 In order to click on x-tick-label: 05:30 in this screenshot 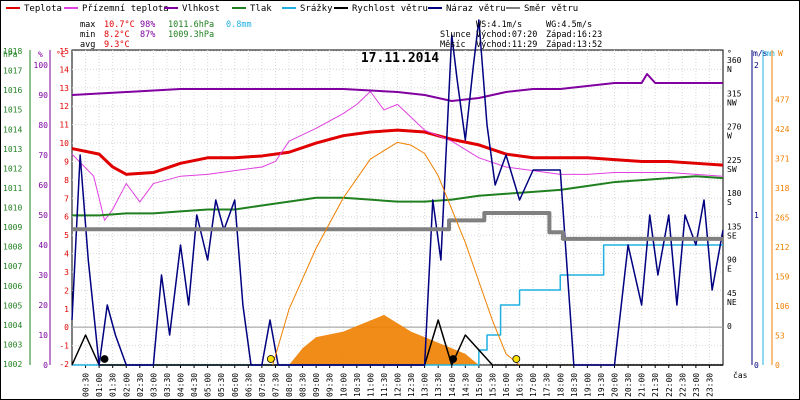, I will do `click(221, 385)`.